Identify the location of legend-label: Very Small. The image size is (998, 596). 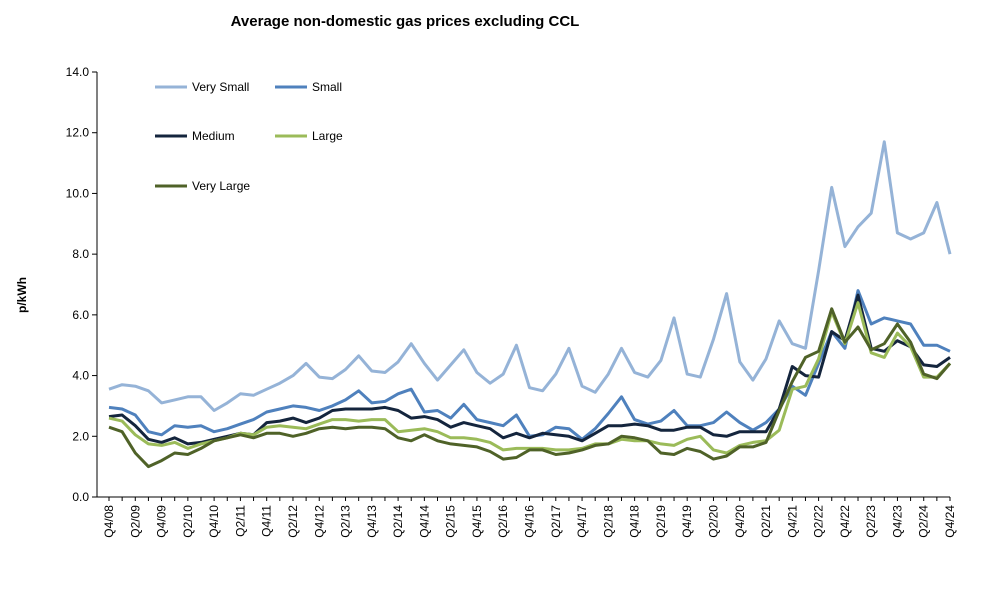
(220, 87).